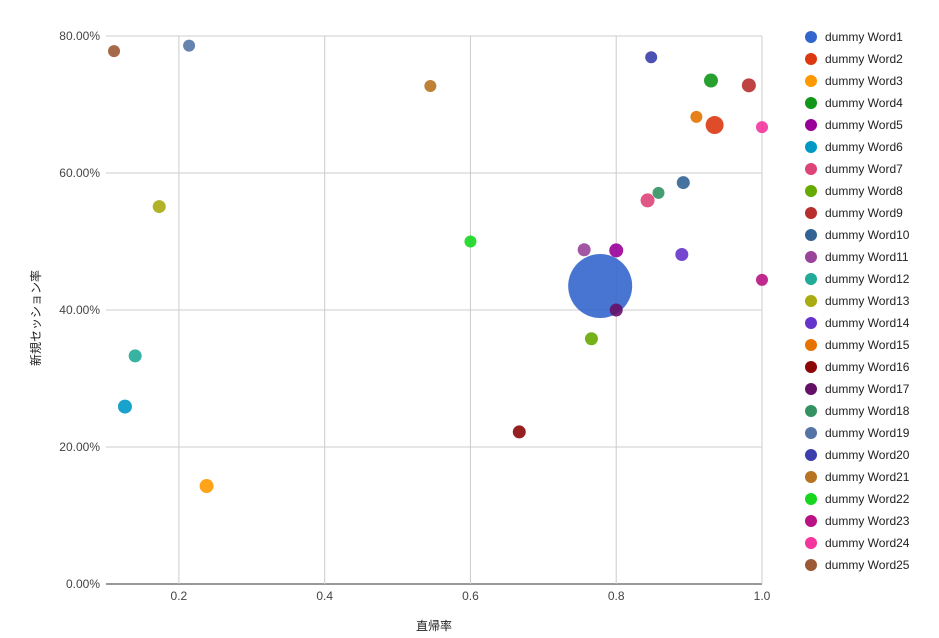 This screenshot has width=939, height=638. I want to click on legend-item: dummy Word7, so click(867, 169).